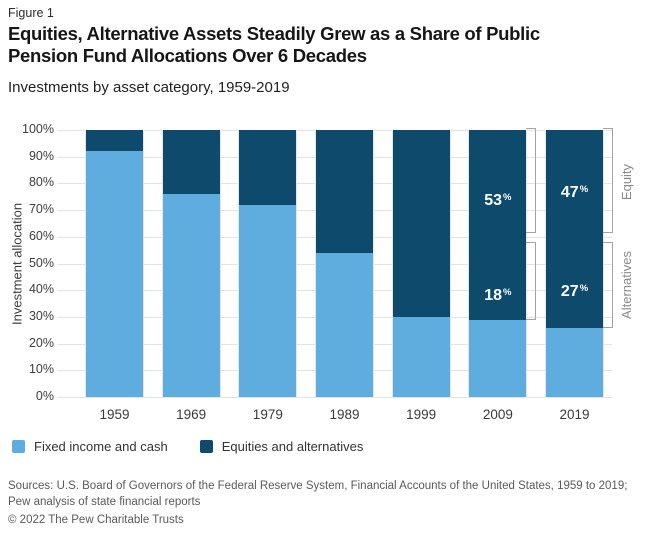  Describe the element at coordinates (41, 289) in the screenshot. I see `y-axis-tick-label: 40%` at that location.